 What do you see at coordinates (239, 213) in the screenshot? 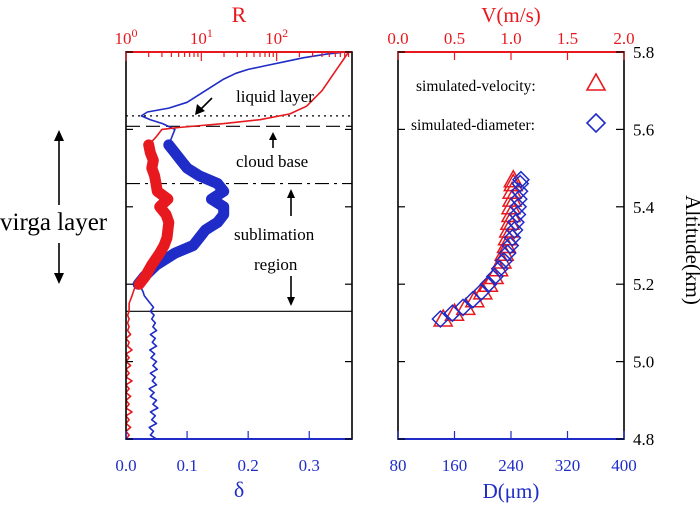
I see `reference-lines` at bounding box center [239, 213].